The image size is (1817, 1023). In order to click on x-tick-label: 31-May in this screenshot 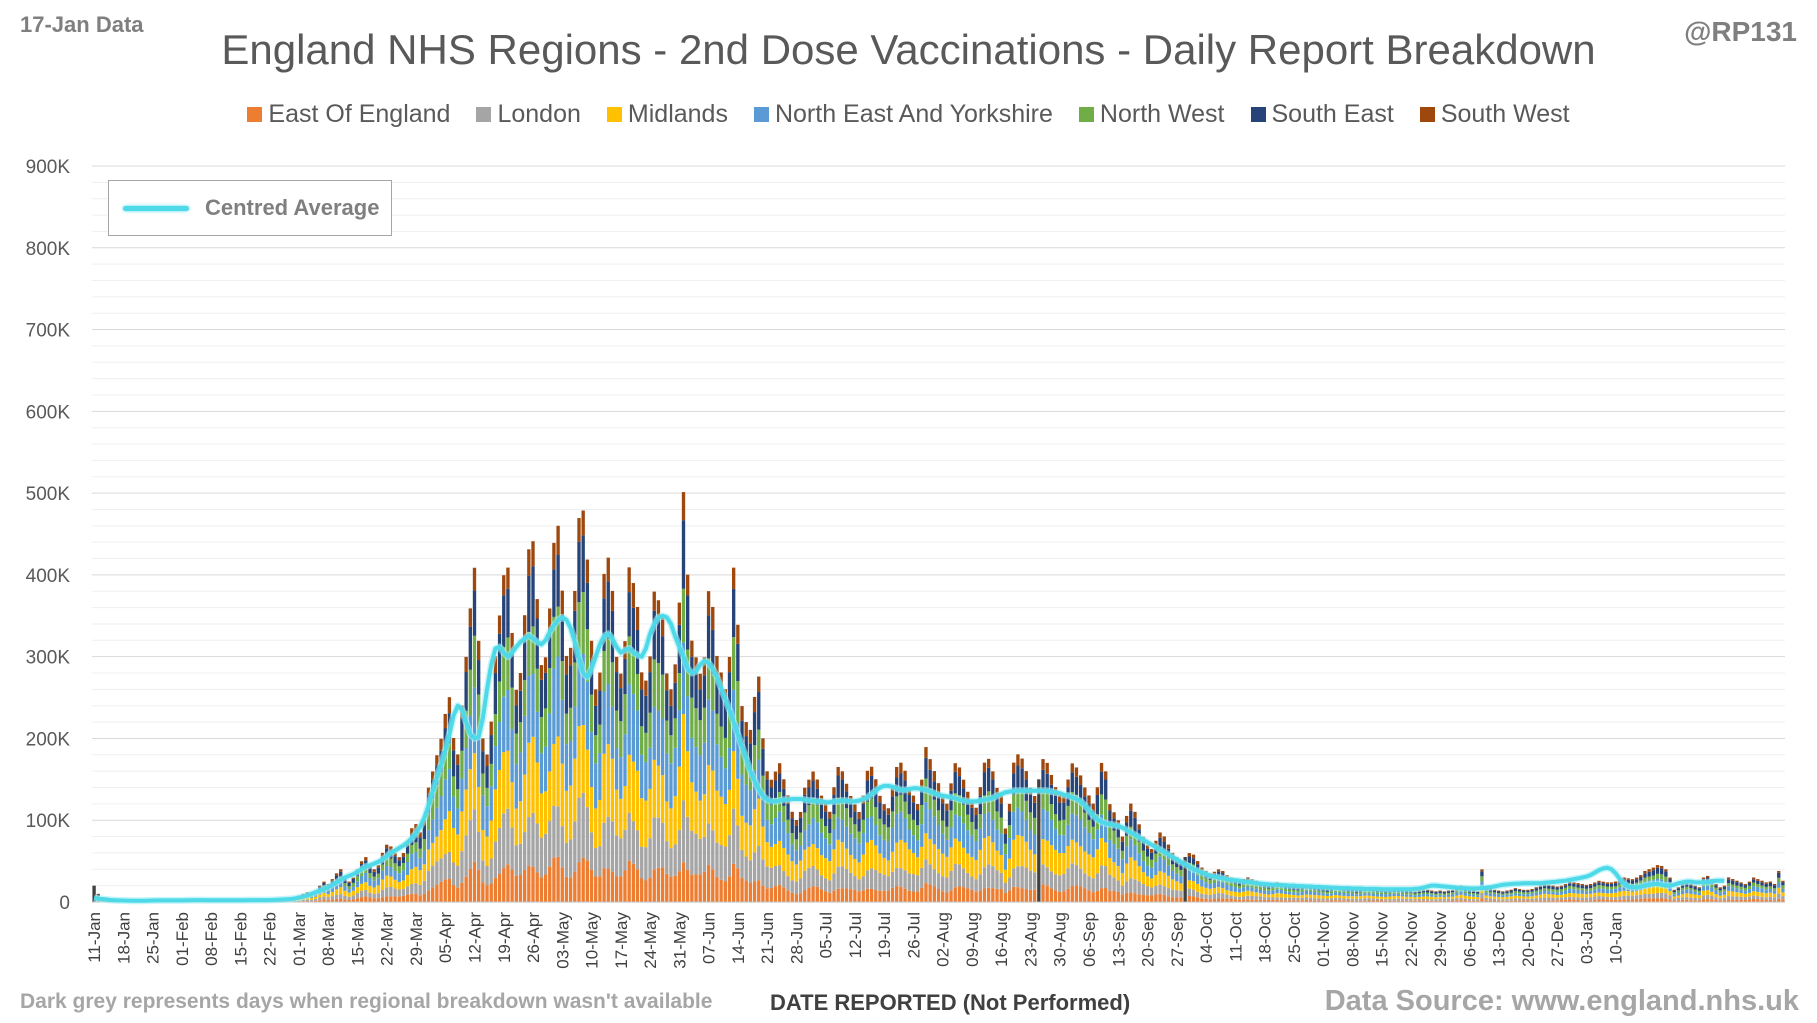, I will do `click(679, 940)`.